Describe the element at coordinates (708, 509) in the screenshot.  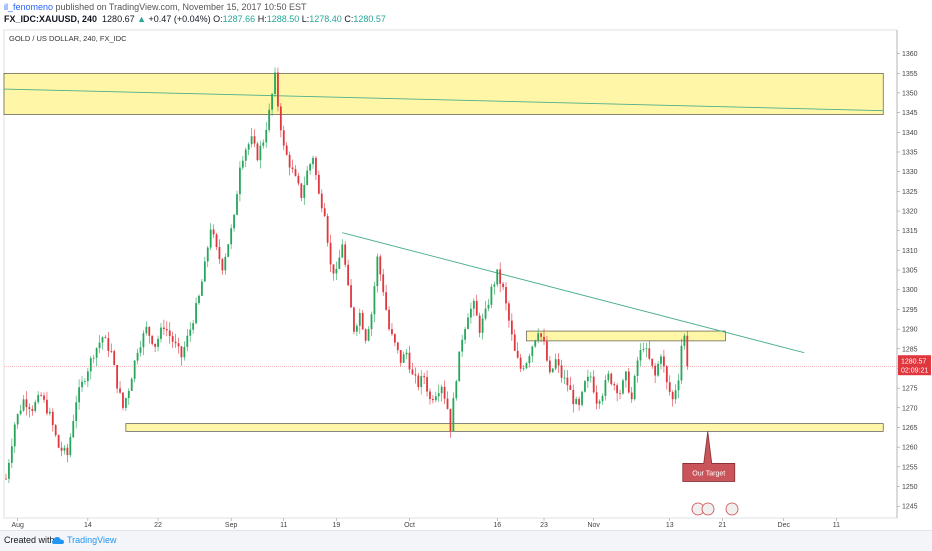
I see `us-flag-icon` at that location.